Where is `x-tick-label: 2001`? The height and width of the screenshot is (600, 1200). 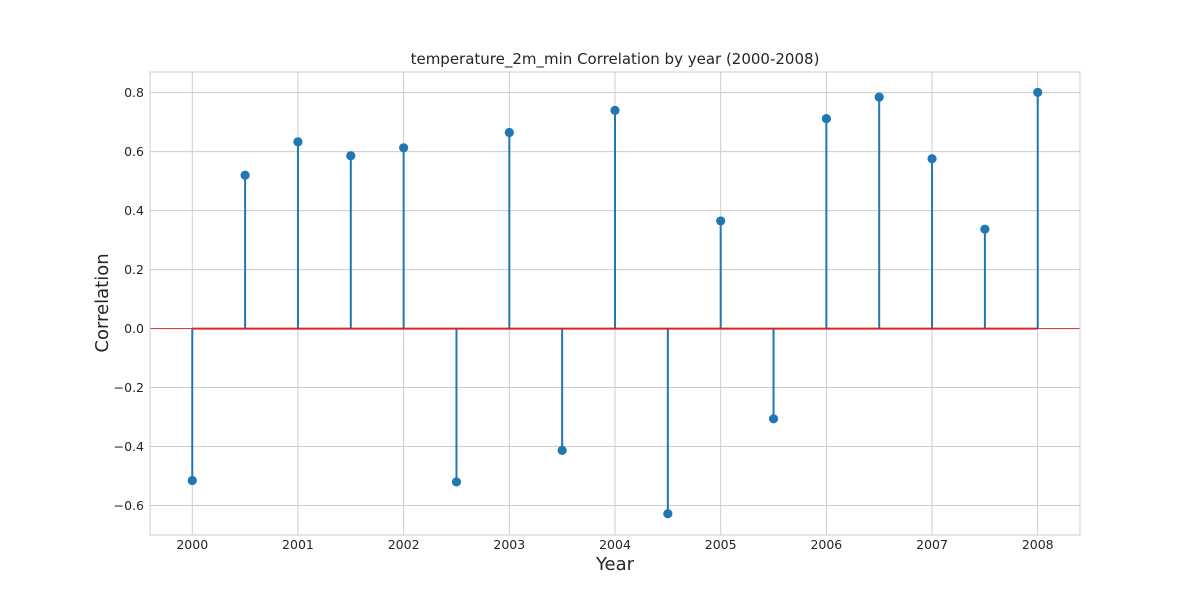
x-tick-label: 2001 is located at coordinates (298, 544).